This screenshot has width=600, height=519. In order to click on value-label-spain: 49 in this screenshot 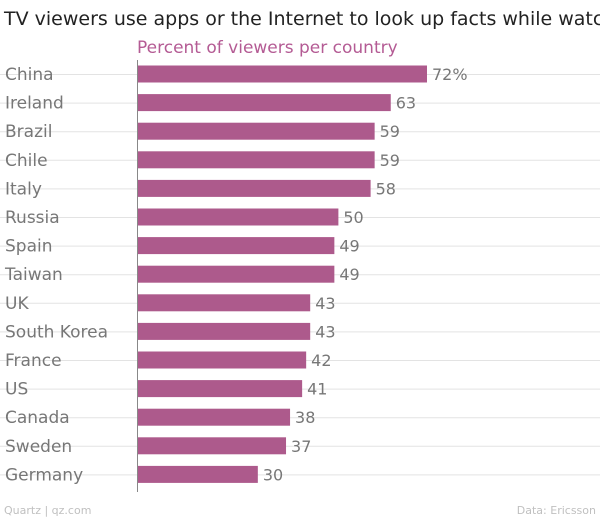, I will do `click(349, 246)`.